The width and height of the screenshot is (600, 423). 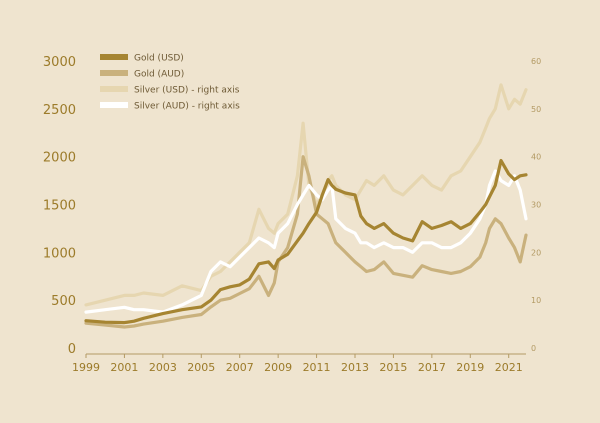 I want to click on legend-swatch-gold-aud, so click(x=114, y=73).